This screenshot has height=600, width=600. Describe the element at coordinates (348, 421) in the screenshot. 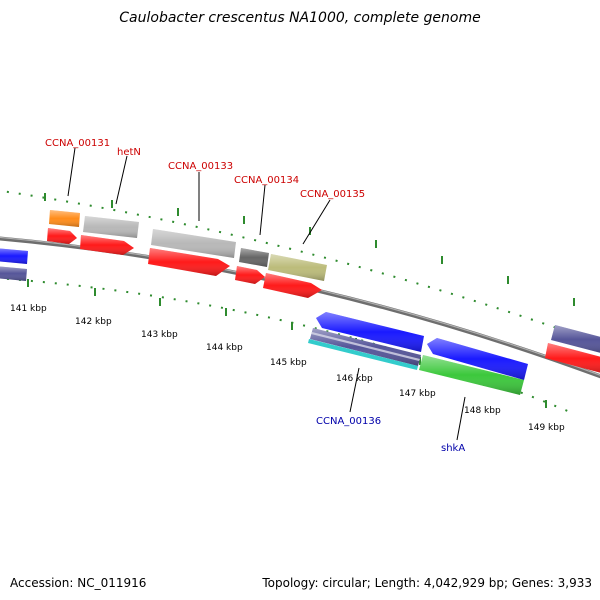

I see `gene-label-ccna-00136: CCNA_00136` at that location.